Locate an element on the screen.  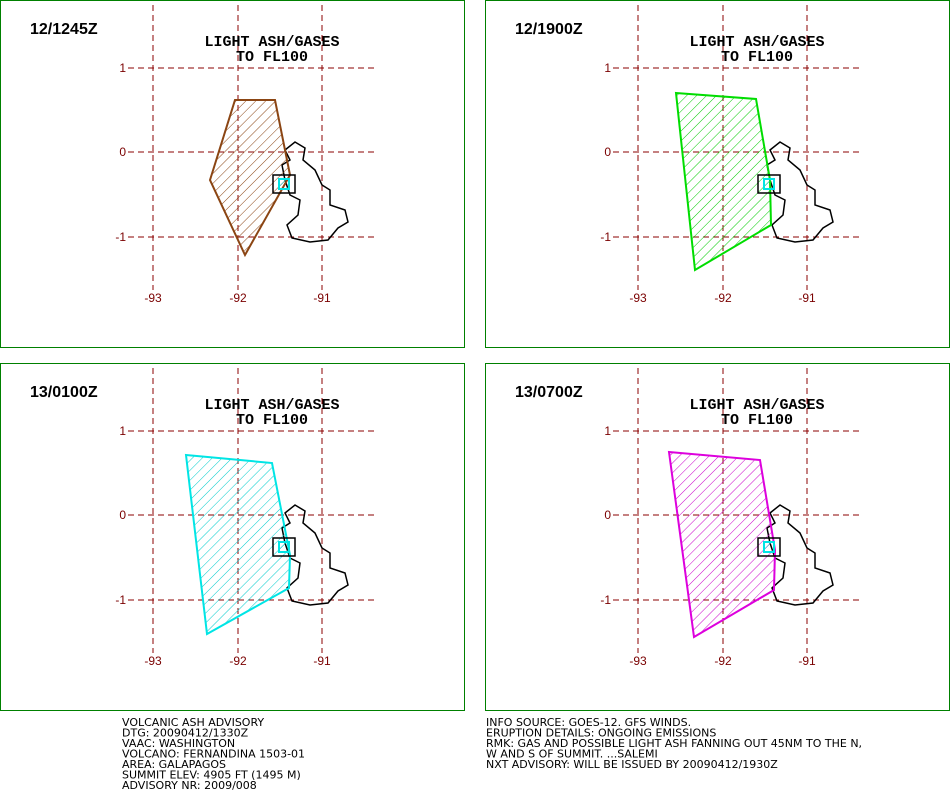
advisory-line: AREA: GALAPAGOS is located at coordinates (174, 764).